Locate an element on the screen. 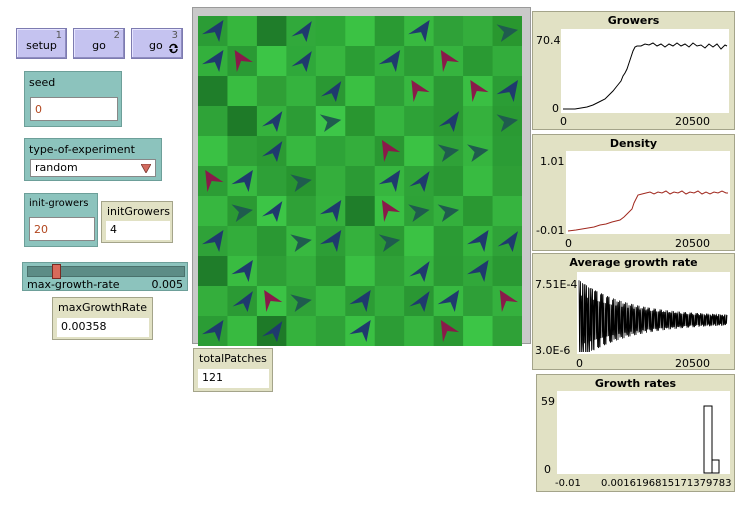 This screenshot has height=510, width=752. max-growth-rate-monitor-value: 0.00358 is located at coordinates (103, 327).